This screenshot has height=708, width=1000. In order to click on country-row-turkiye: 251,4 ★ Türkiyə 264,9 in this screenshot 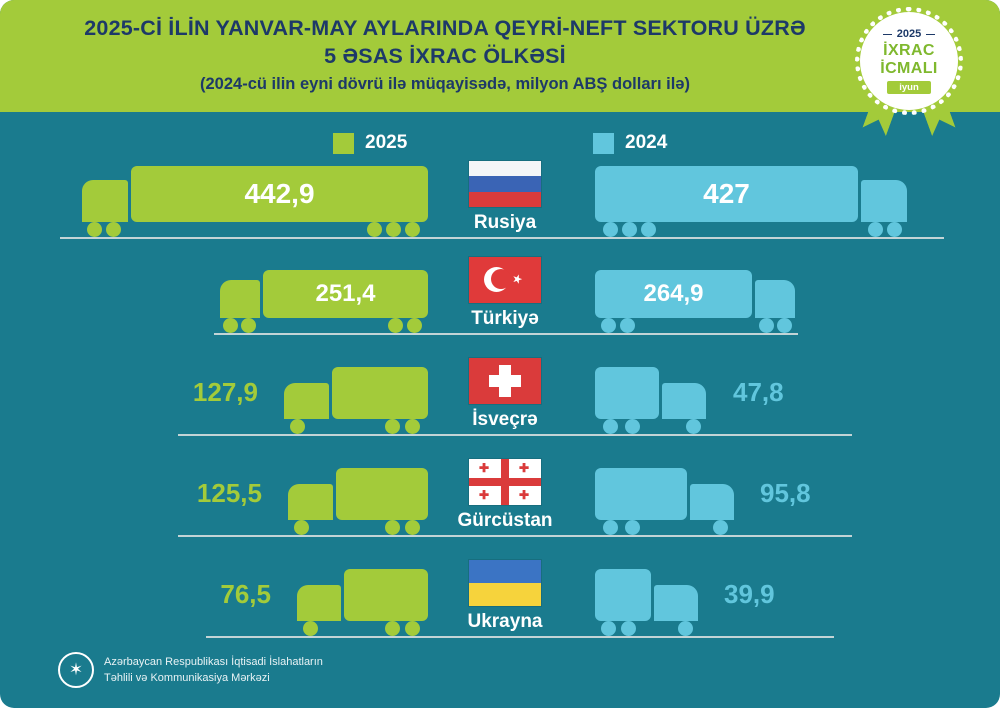, I will do `click(500, 292)`.